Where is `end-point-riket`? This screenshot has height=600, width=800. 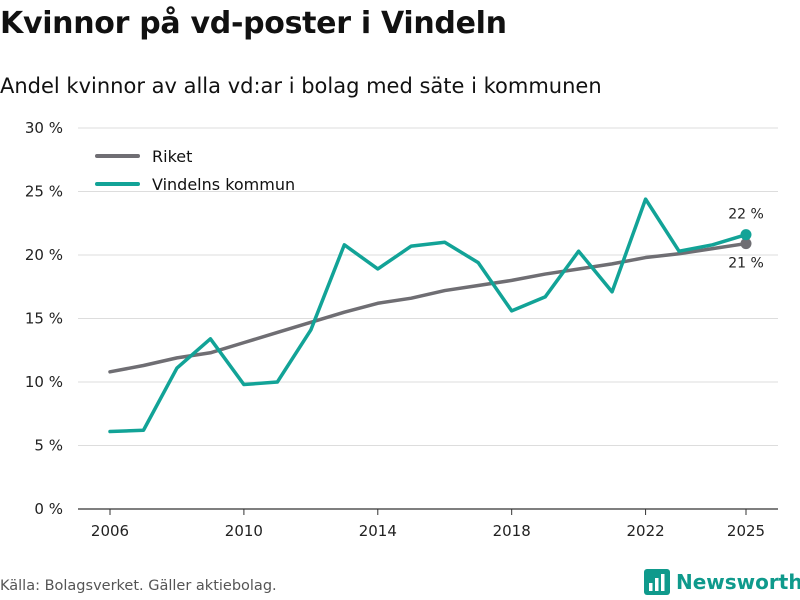 end-point-riket is located at coordinates (746, 244).